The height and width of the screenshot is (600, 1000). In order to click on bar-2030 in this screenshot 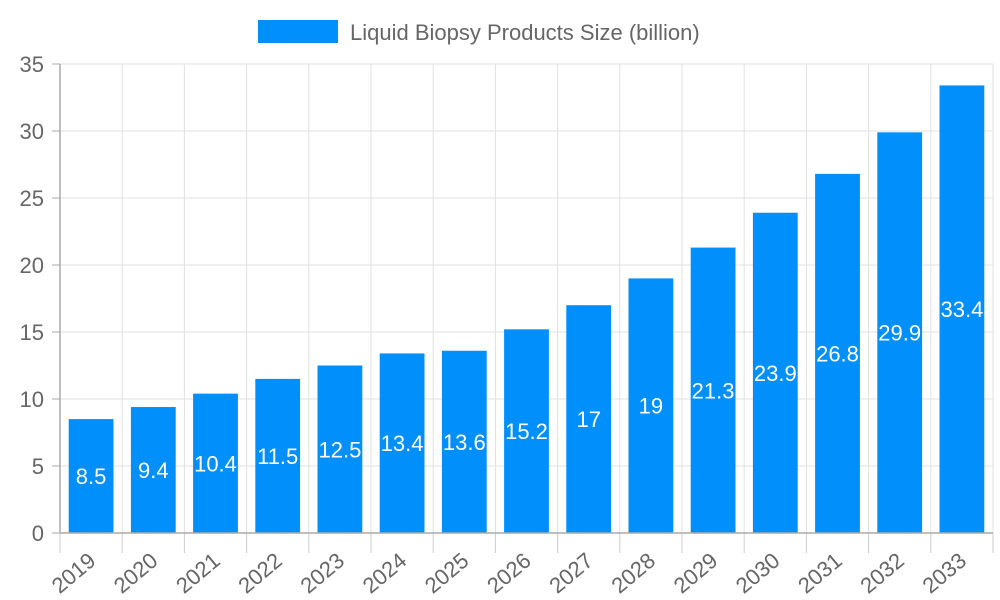, I will do `click(775, 373)`.